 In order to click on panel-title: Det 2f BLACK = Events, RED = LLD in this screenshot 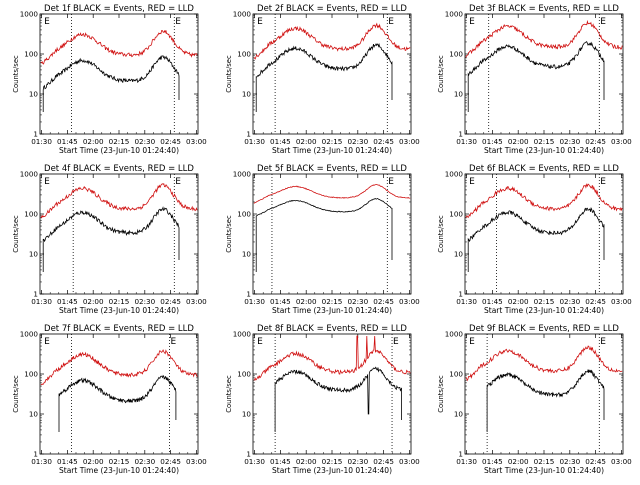, I will do `click(332, 9)`.